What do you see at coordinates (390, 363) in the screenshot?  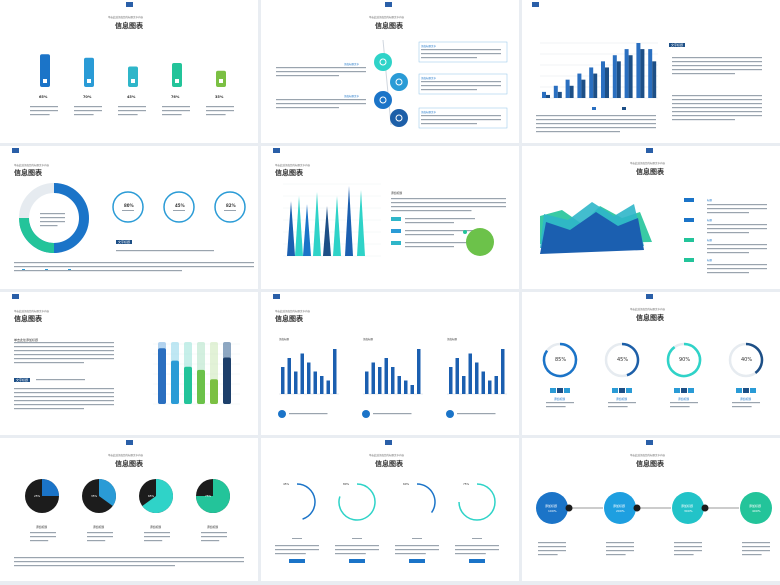 I see `slide-8: 单击此处添加您的标题文字内容 信息图表 添加标题 添加标题 添加标题` at bounding box center [390, 363].